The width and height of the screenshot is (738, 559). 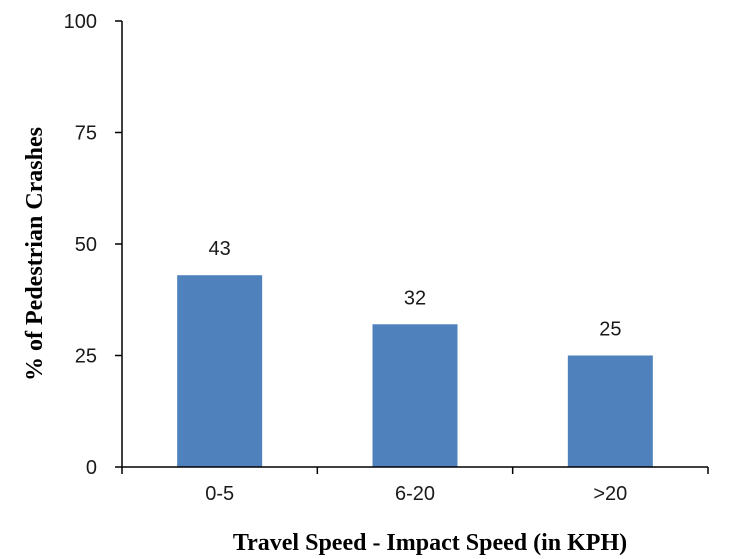 I want to click on bar-data-label: 25, so click(x=610, y=330).